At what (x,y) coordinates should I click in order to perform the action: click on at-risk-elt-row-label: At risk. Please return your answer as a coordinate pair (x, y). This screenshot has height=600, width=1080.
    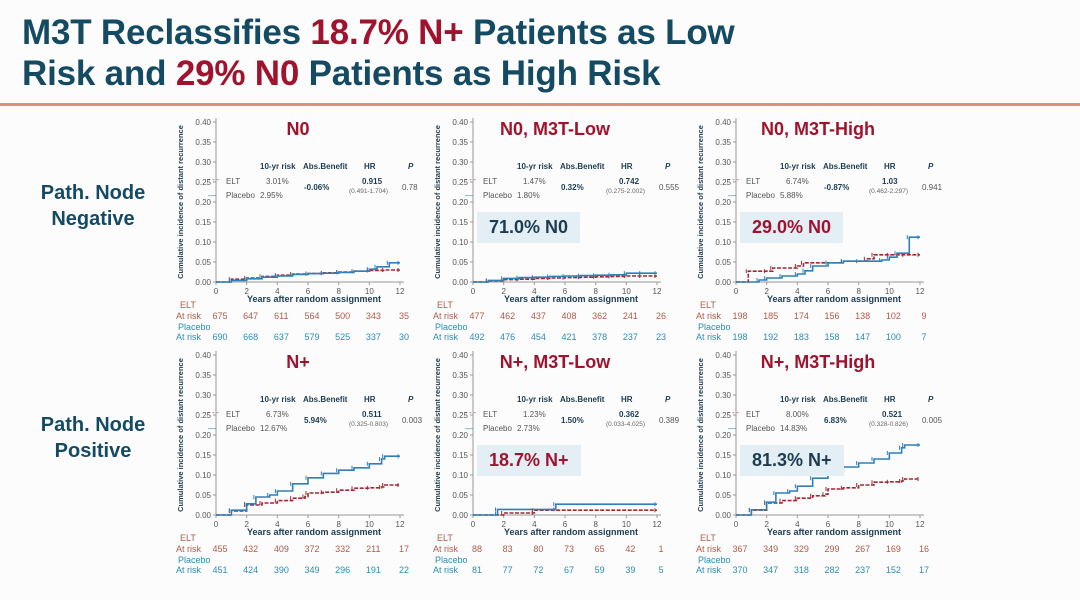
    Looking at the image, I should click on (189, 316).